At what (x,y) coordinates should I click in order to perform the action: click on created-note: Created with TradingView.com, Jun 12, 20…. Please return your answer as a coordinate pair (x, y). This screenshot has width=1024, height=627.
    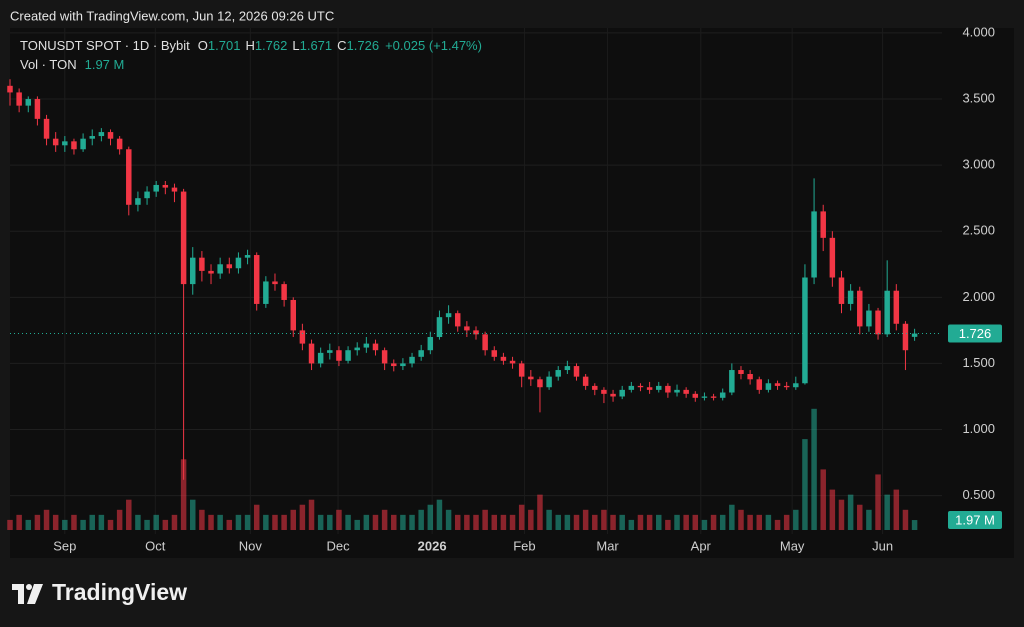
    Looking at the image, I should click on (172, 15).